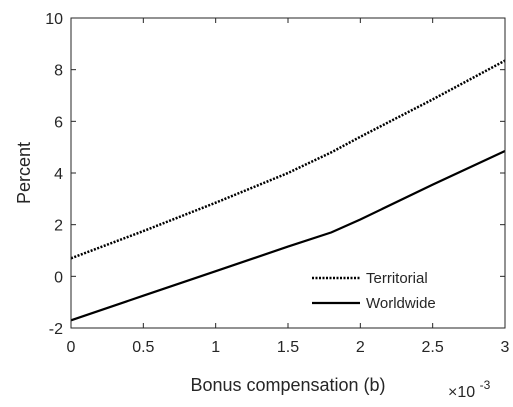  Describe the element at coordinates (56, 329) in the screenshot. I see `y-tick-label: -2` at that location.